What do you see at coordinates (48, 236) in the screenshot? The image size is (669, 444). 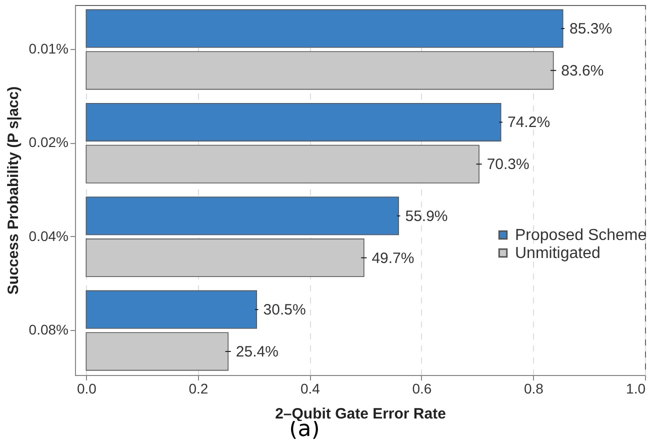 I see `y-tick-label: 0.04%` at bounding box center [48, 236].